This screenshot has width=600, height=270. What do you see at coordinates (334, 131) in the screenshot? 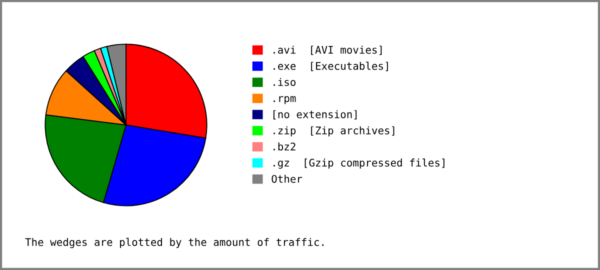
I see `legend-label: .zip [Zip archives]` at bounding box center [334, 131].